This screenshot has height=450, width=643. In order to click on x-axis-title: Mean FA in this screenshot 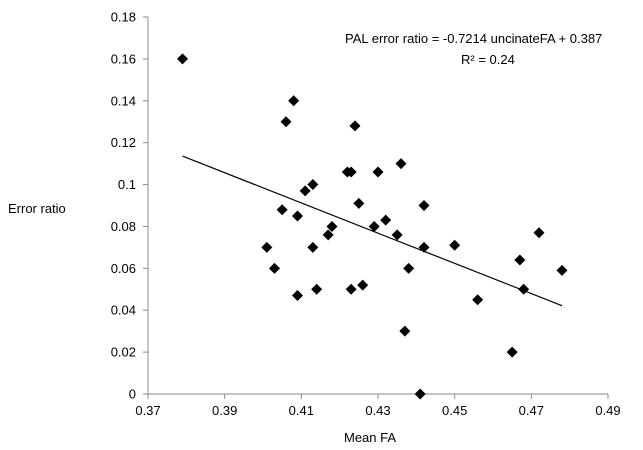, I will do `click(370, 437)`.